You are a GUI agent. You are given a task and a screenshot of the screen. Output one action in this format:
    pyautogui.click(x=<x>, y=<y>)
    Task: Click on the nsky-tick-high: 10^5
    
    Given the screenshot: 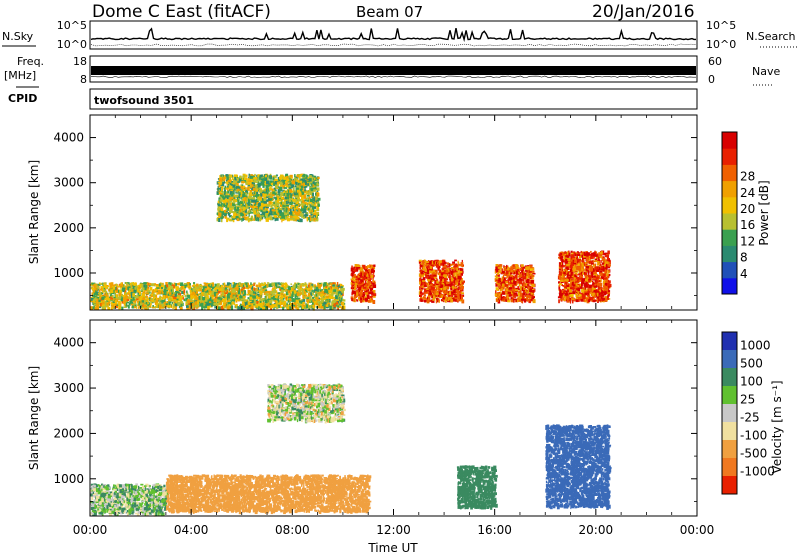 What is the action you would take?
    pyautogui.click(x=72, y=25)
    